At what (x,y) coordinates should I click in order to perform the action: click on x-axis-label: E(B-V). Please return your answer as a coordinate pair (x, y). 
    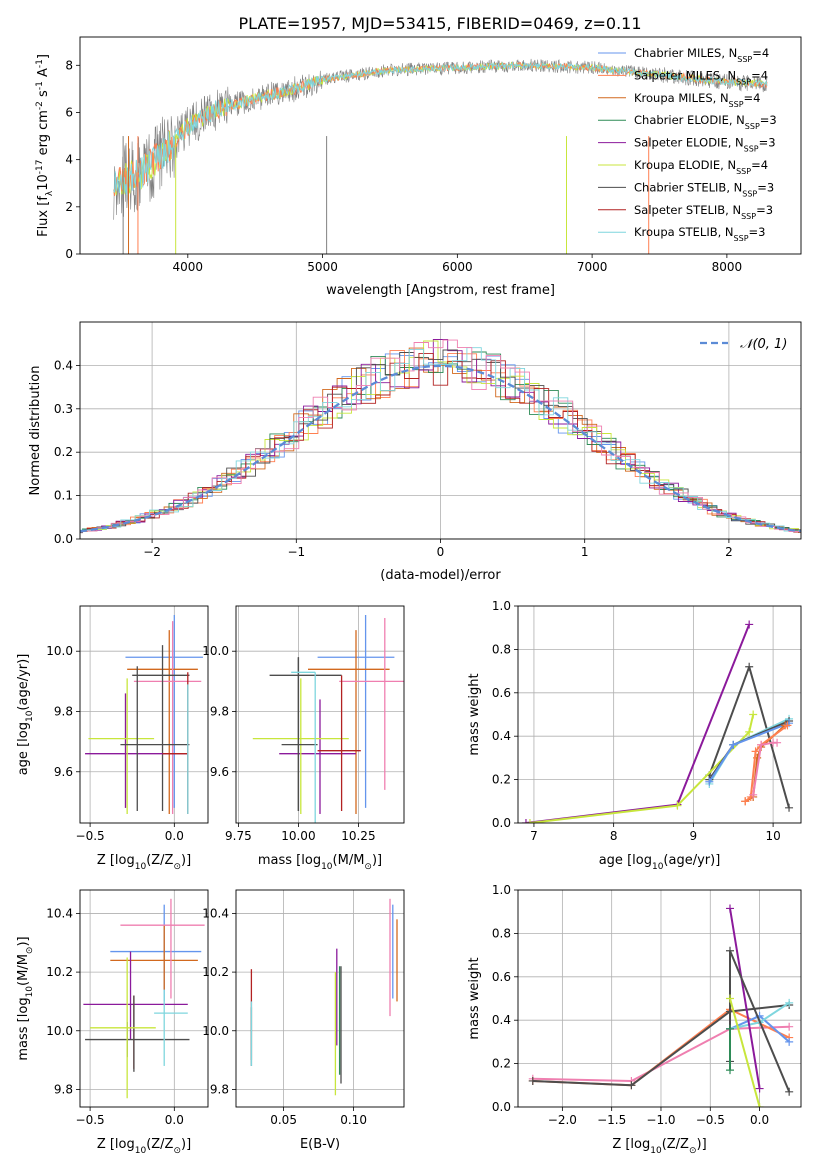
    Looking at the image, I should click on (320, 1144).